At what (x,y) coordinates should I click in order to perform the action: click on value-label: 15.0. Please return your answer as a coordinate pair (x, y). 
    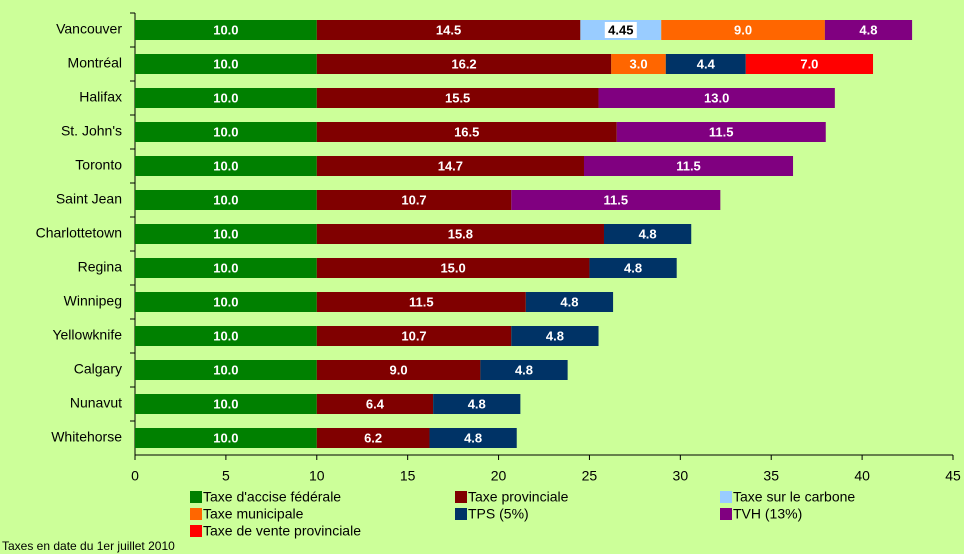
    Looking at the image, I should click on (452, 267).